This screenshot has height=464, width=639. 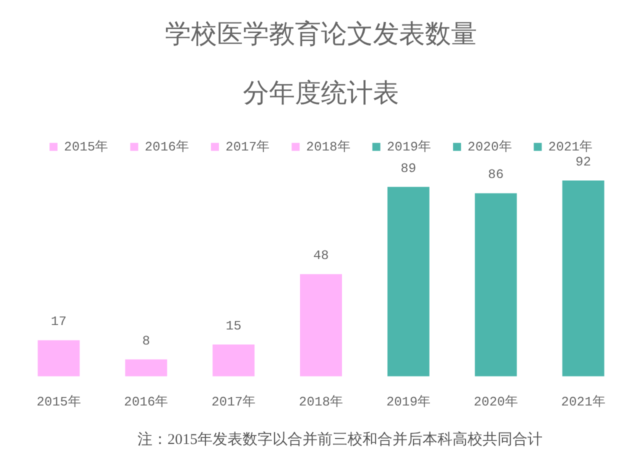 I want to click on data-label: 8, so click(x=146, y=340).